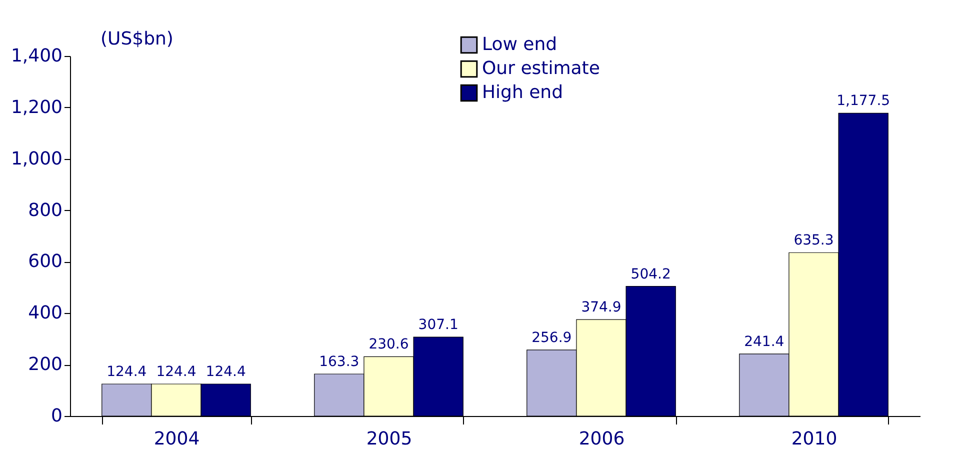  I want to click on y-tick-label: 400, so click(45, 313).